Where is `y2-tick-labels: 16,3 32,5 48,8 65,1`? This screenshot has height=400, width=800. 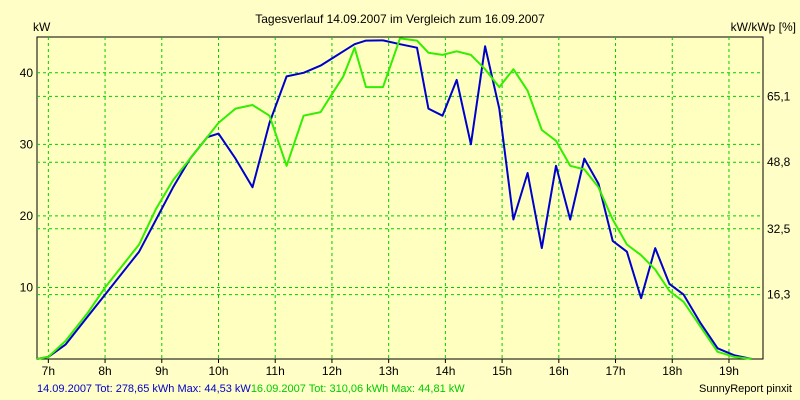
y2-tick-labels: 16,3 32,5 48,8 65,1 is located at coordinates (779, 195).